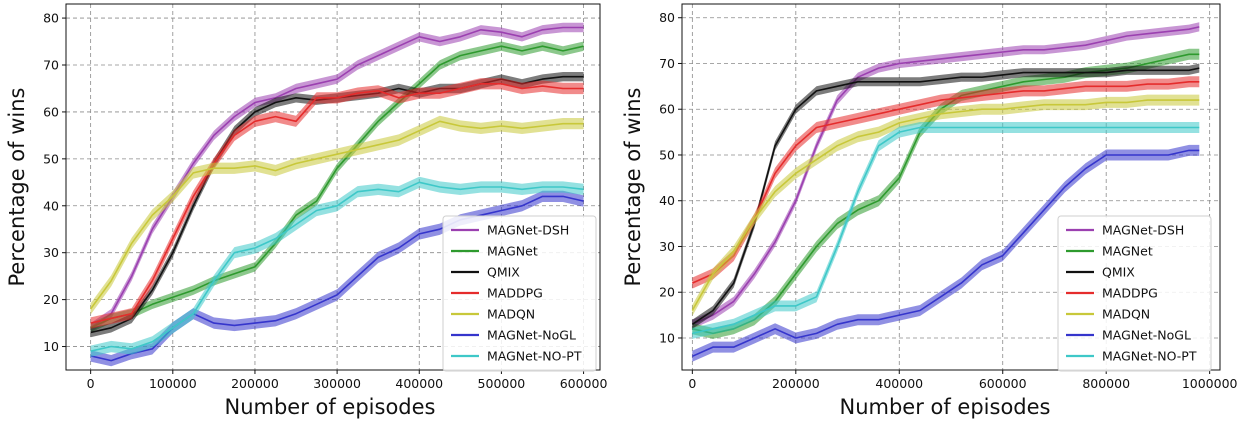 The height and width of the screenshot is (424, 1242). What do you see at coordinates (1106, 383) in the screenshot?
I see `x-tick-label: 800000` at bounding box center [1106, 383].